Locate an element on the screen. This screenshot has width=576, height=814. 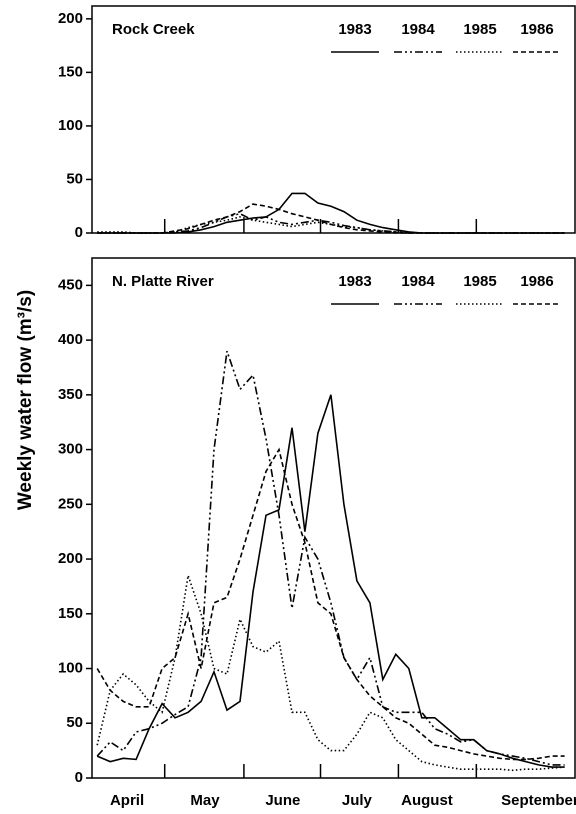
x-tick-label: June is located at coordinates (282, 800).